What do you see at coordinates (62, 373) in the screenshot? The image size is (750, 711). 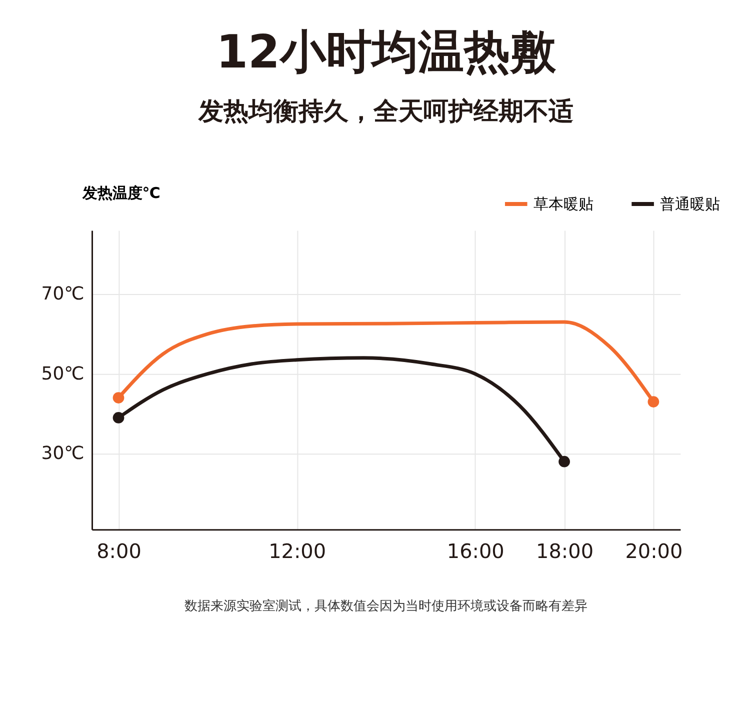 I see `y-tick-label: 50℃` at bounding box center [62, 373].